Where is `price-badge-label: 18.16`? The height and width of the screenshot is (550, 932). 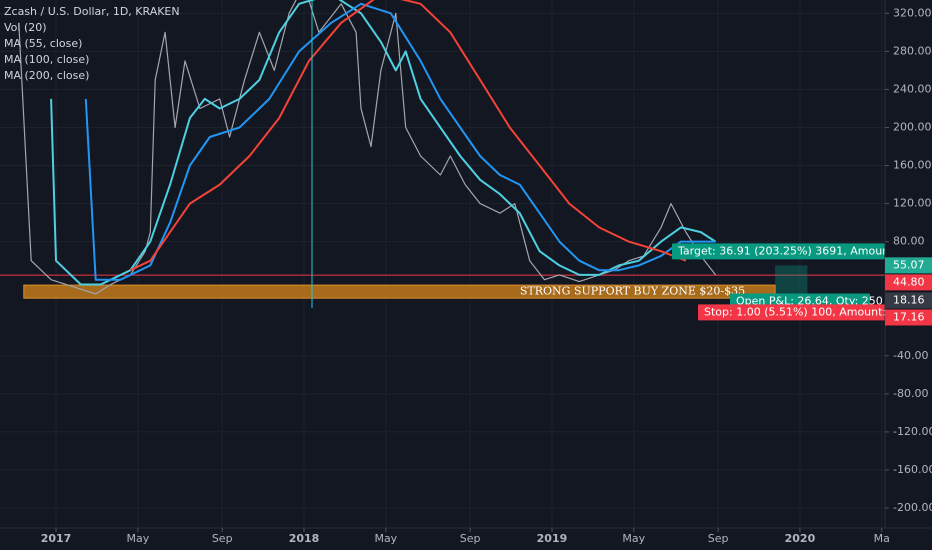
price-badge-label: 18.16 is located at coordinates (909, 299).